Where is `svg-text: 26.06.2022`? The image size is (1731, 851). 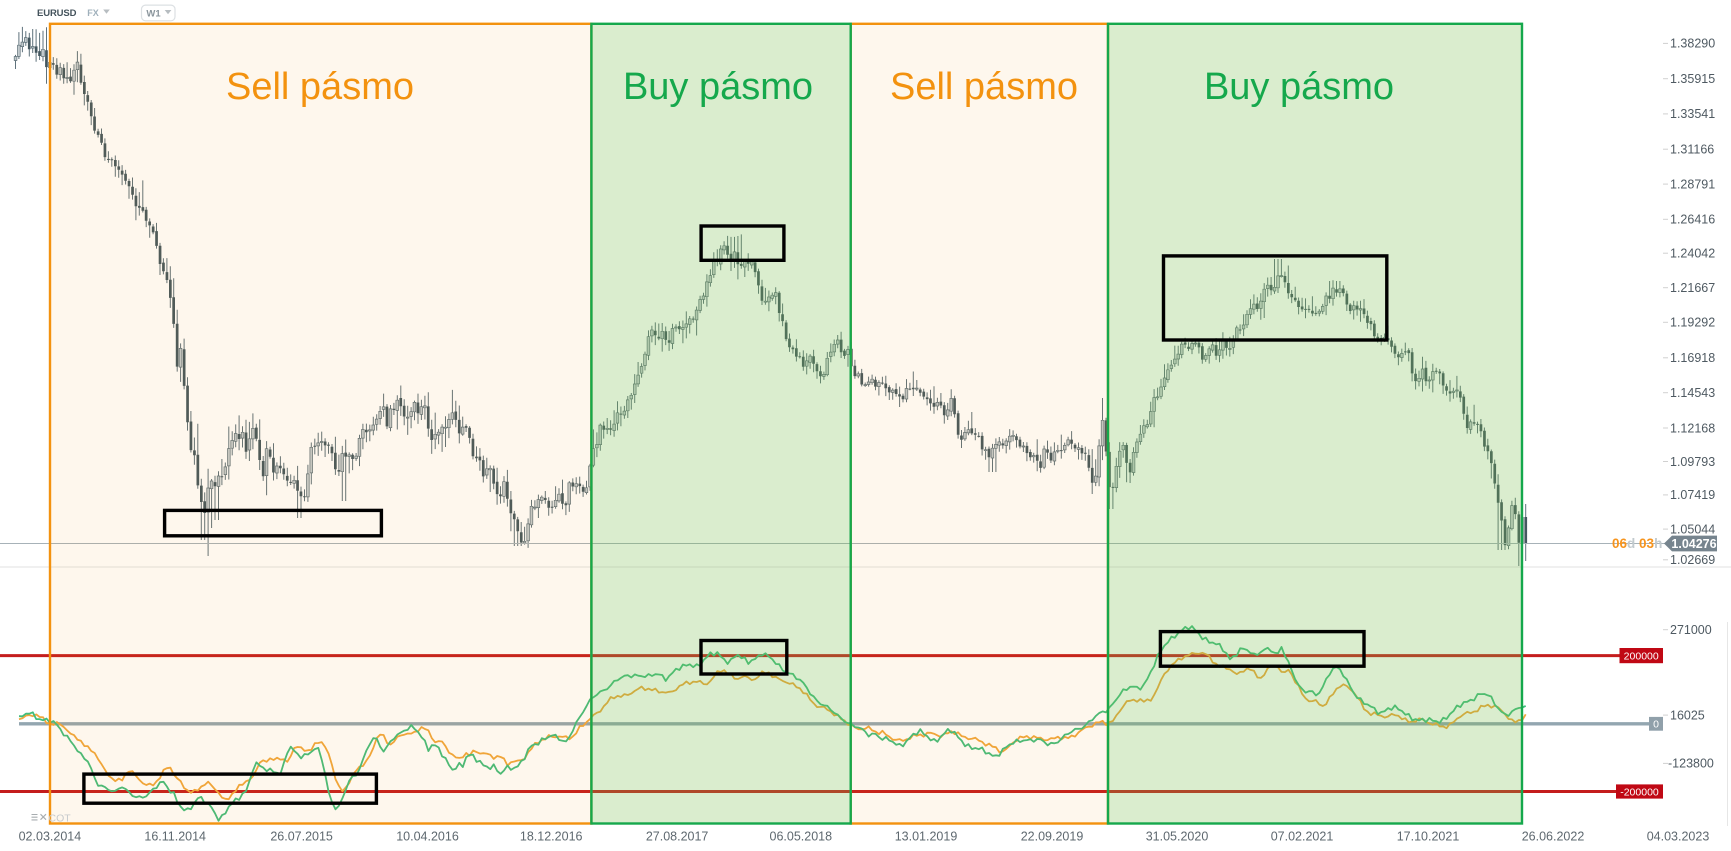 svg-text: 26.06.2022 is located at coordinates (1553, 837).